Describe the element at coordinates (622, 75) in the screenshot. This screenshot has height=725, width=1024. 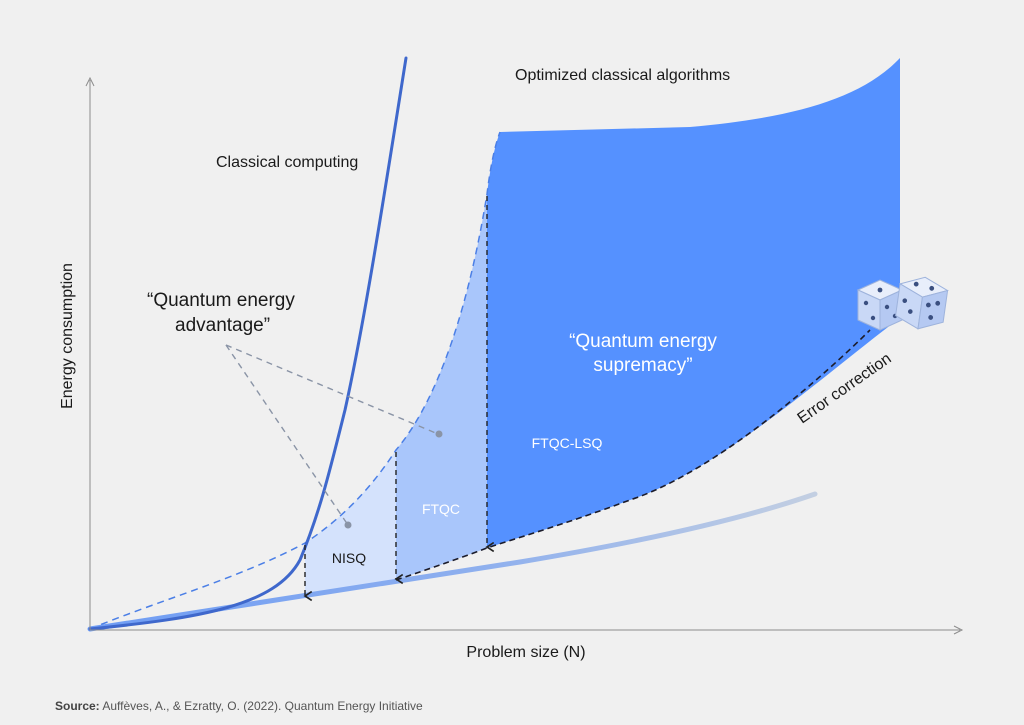
I see `optimized-classical-label: Optimized classical algorithms` at that location.